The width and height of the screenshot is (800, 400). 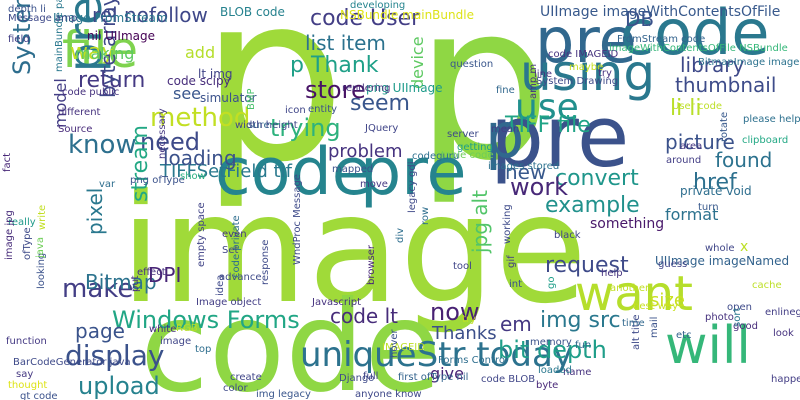 What do you see at coordinates (259, 125) in the screenshot?
I see `cloud-word: sure` at bounding box center [259, 125].